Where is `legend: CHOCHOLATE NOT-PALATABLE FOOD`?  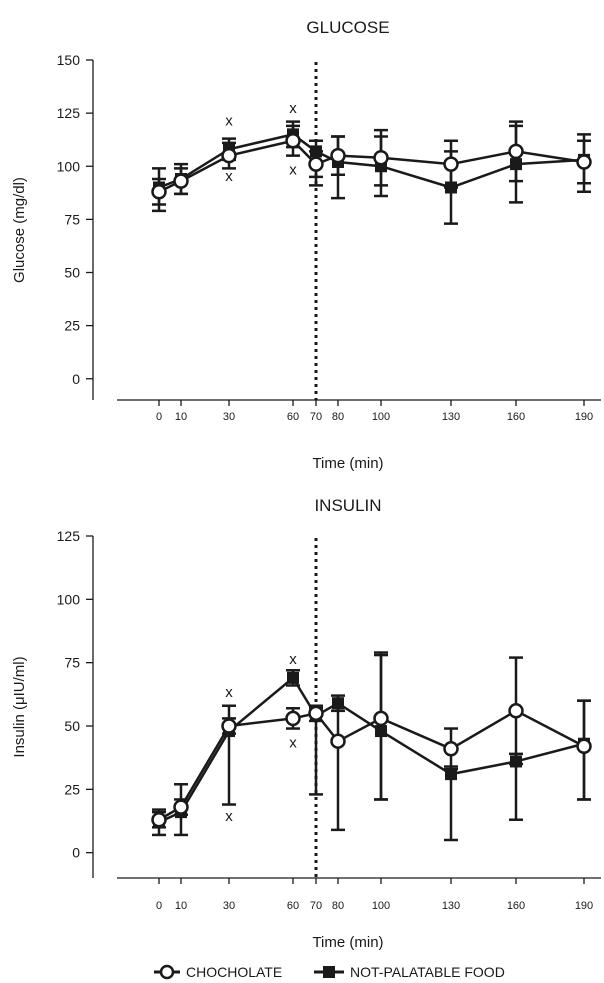 legend: CHOCHOLATE NOT-PALATABLE FOOD is located at coordinates (329, 972).